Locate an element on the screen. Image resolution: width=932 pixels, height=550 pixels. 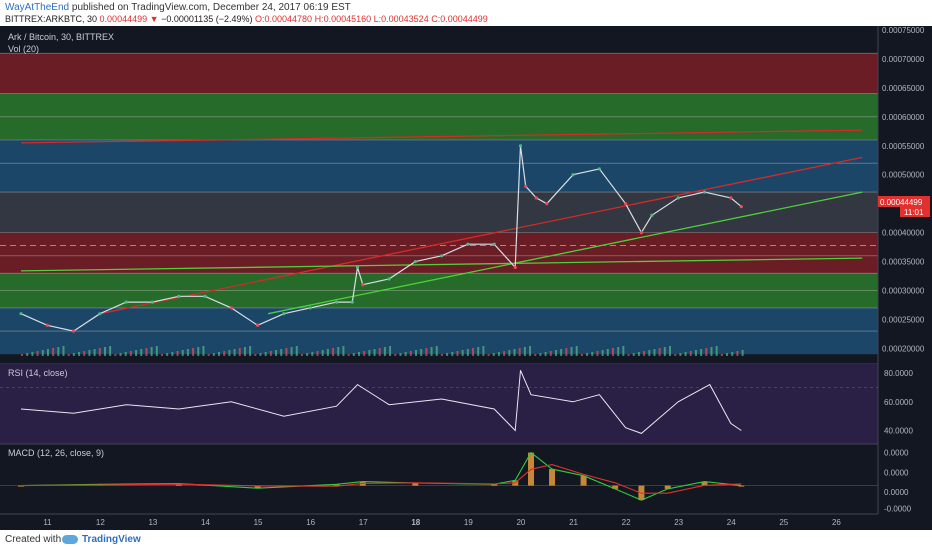
rsi-tick-label-2: 40.0000 is located at coordinates (898, 431).